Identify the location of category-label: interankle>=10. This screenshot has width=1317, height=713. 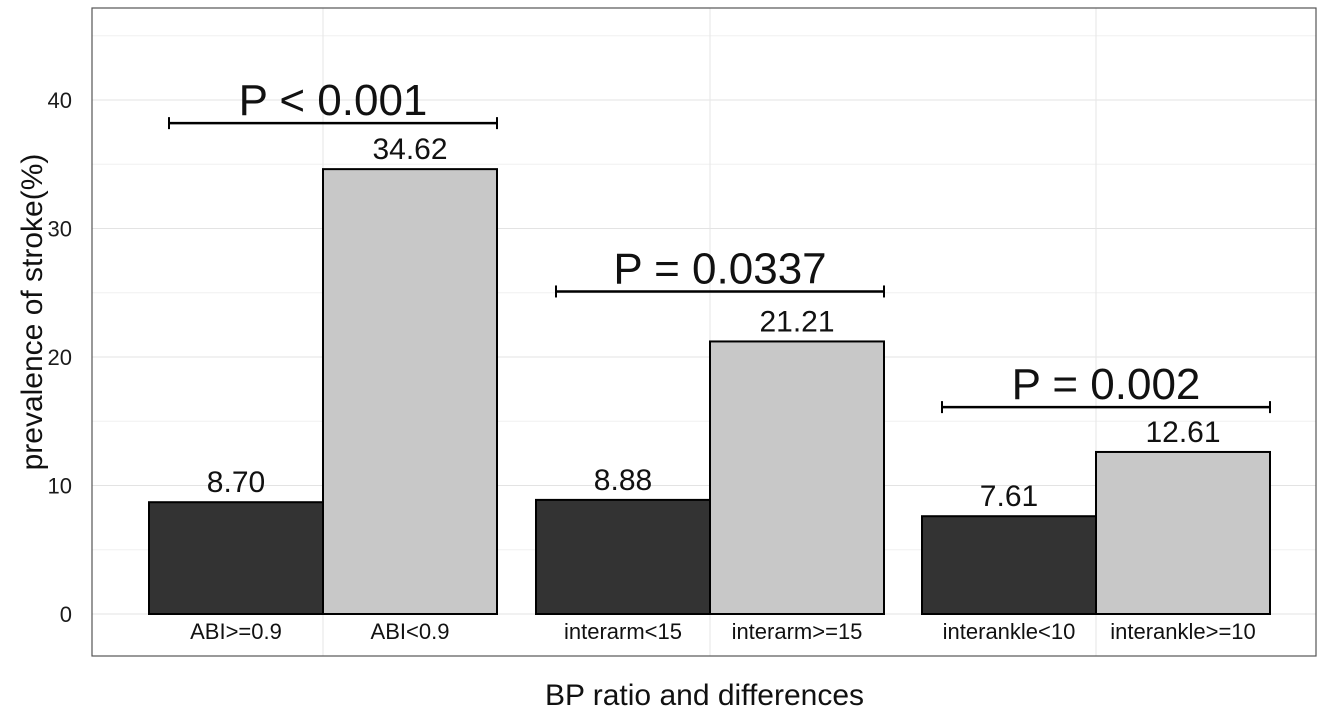
(1183, 631).